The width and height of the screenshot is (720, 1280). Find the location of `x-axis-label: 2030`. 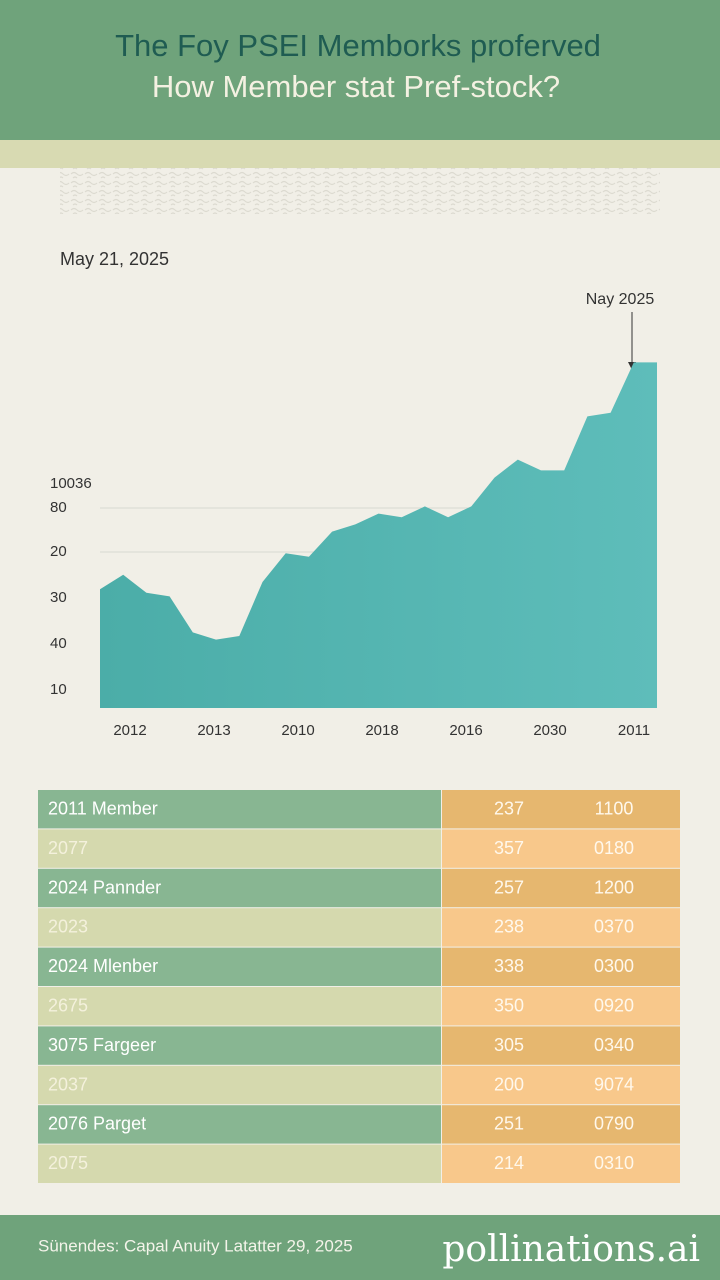

x-axis-label: 2030 is located at coordinates (549, 730).